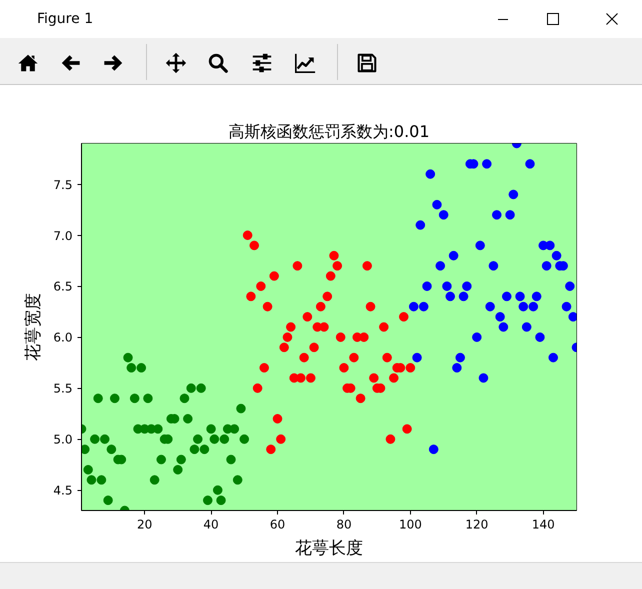 The height and width of the screenshot is (589, 642). Describe the element at coordinates (63, 491) in the screenshot. I see `y-tick-label: 4.5` at that location.